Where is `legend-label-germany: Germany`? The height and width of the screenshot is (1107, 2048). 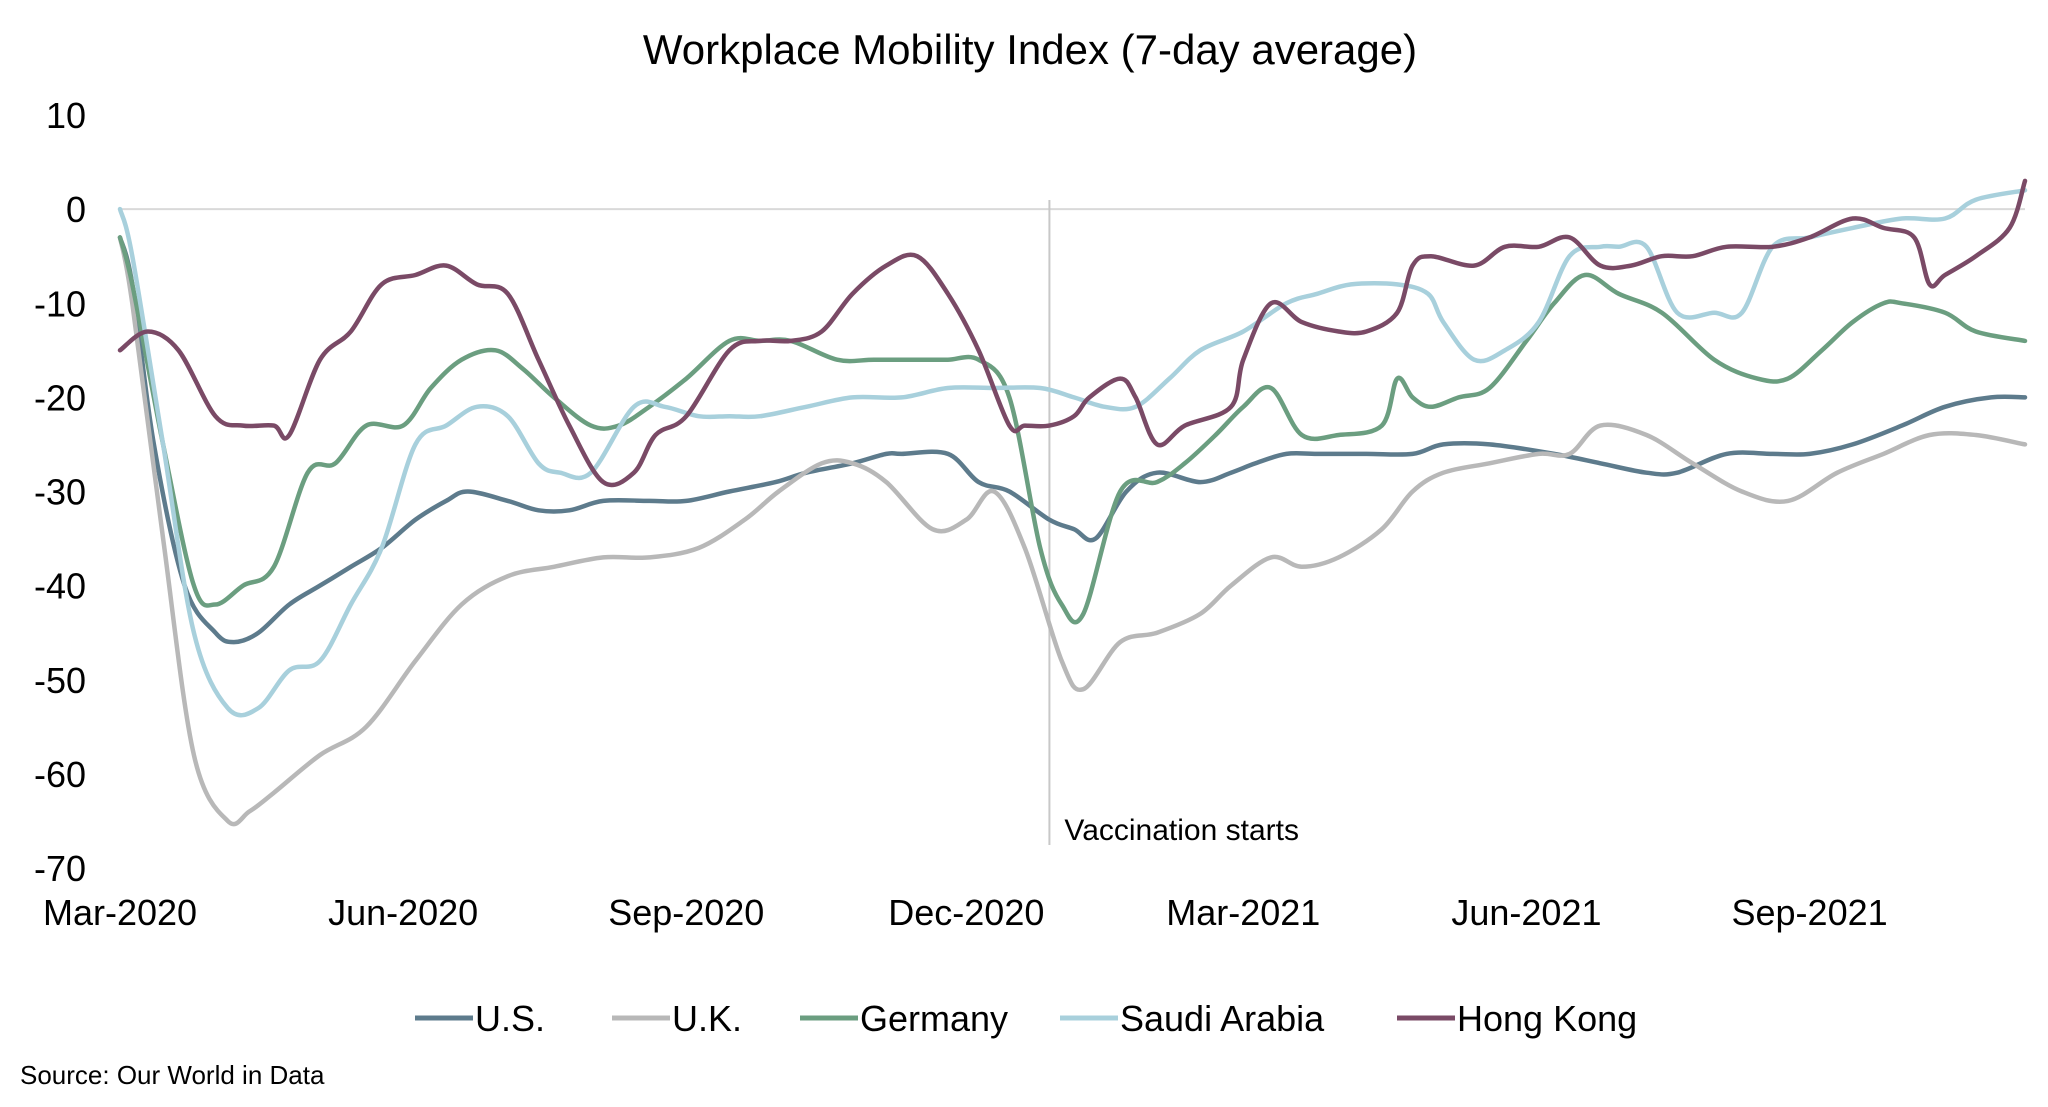
legend-label-germany: Germany is located at coordinates (934, 1018).